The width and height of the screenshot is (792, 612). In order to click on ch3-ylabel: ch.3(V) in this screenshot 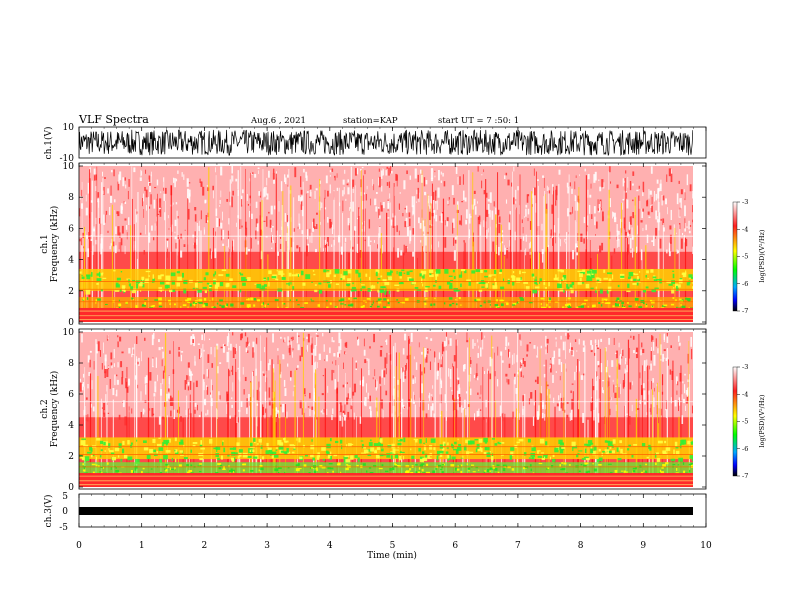, I will do `click(48, 511)`.